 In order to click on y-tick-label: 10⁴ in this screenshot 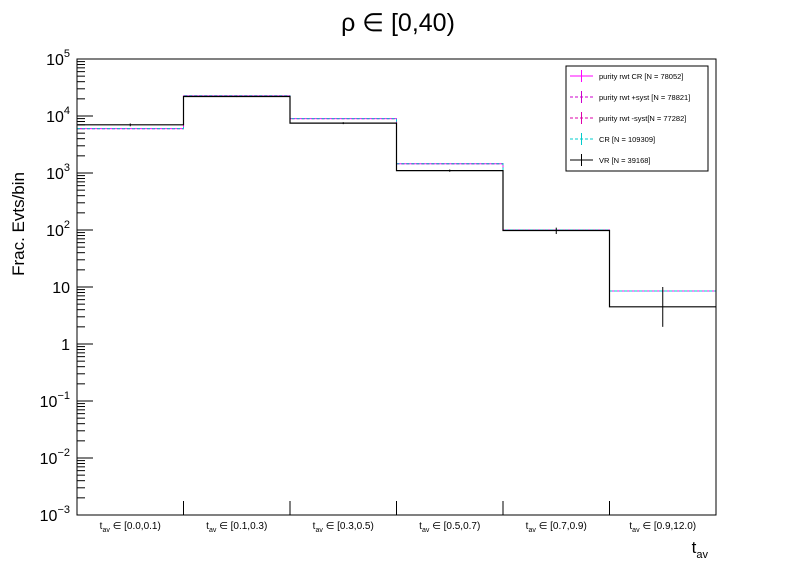, I will do `click(58, 115)`.